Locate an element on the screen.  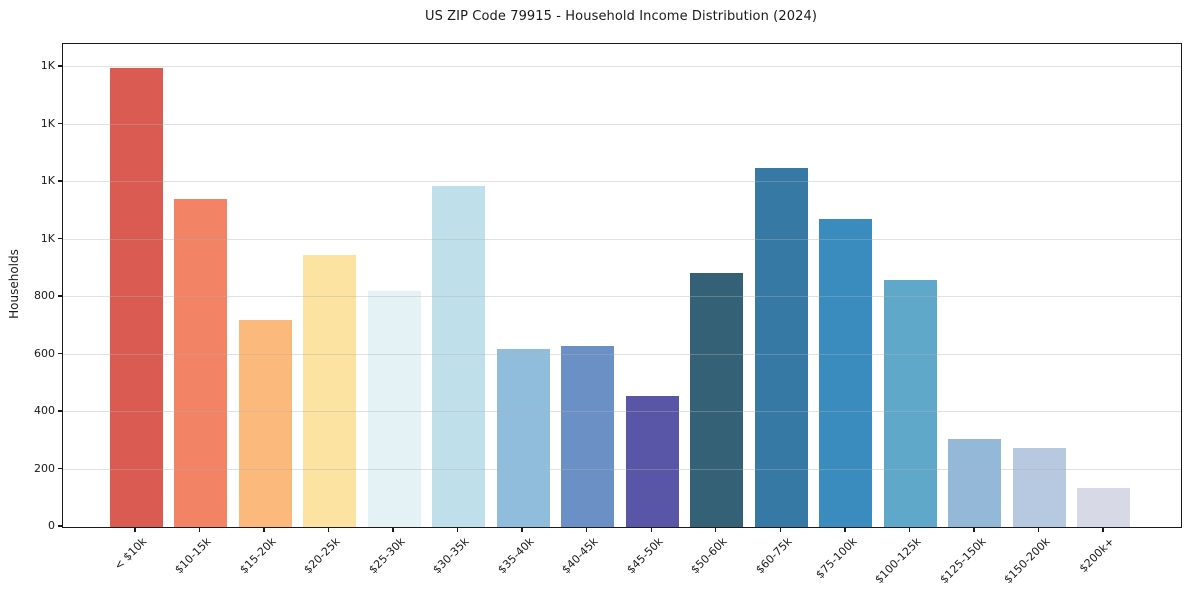
bar-$45-50k is located at coordinates (652, 461).